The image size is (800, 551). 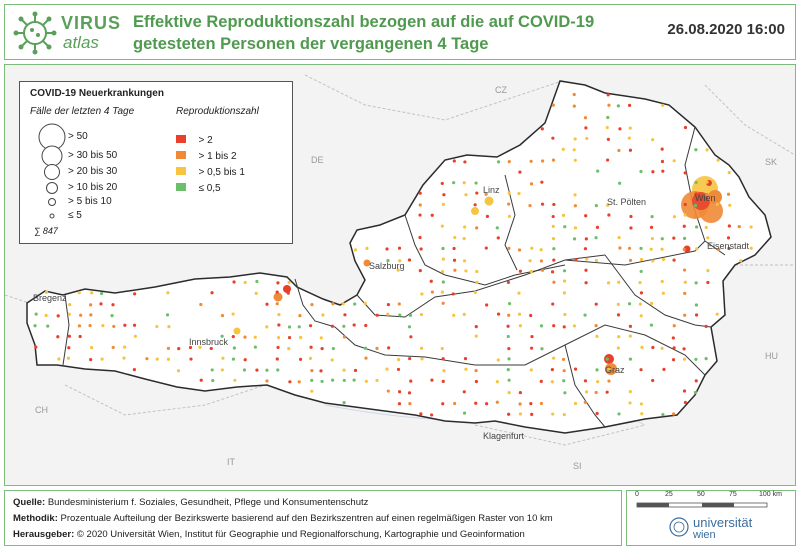 What do you see at coordinates (637, 494) in the screenshot?
I see `scale-tick-0: 0` at bounding box center [637, 494].